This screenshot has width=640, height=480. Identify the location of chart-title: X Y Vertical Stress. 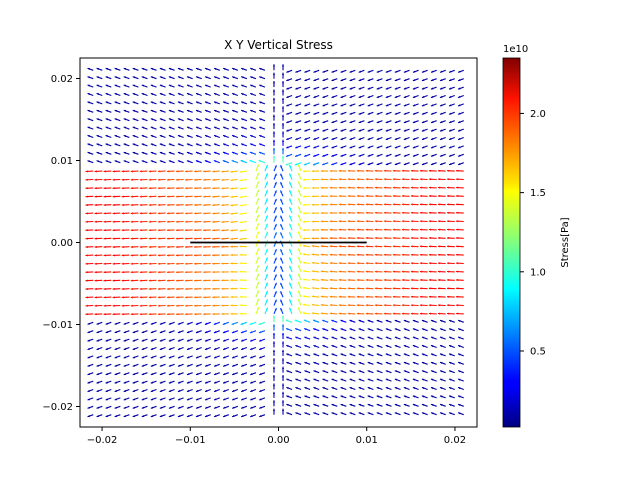
(278, 45).